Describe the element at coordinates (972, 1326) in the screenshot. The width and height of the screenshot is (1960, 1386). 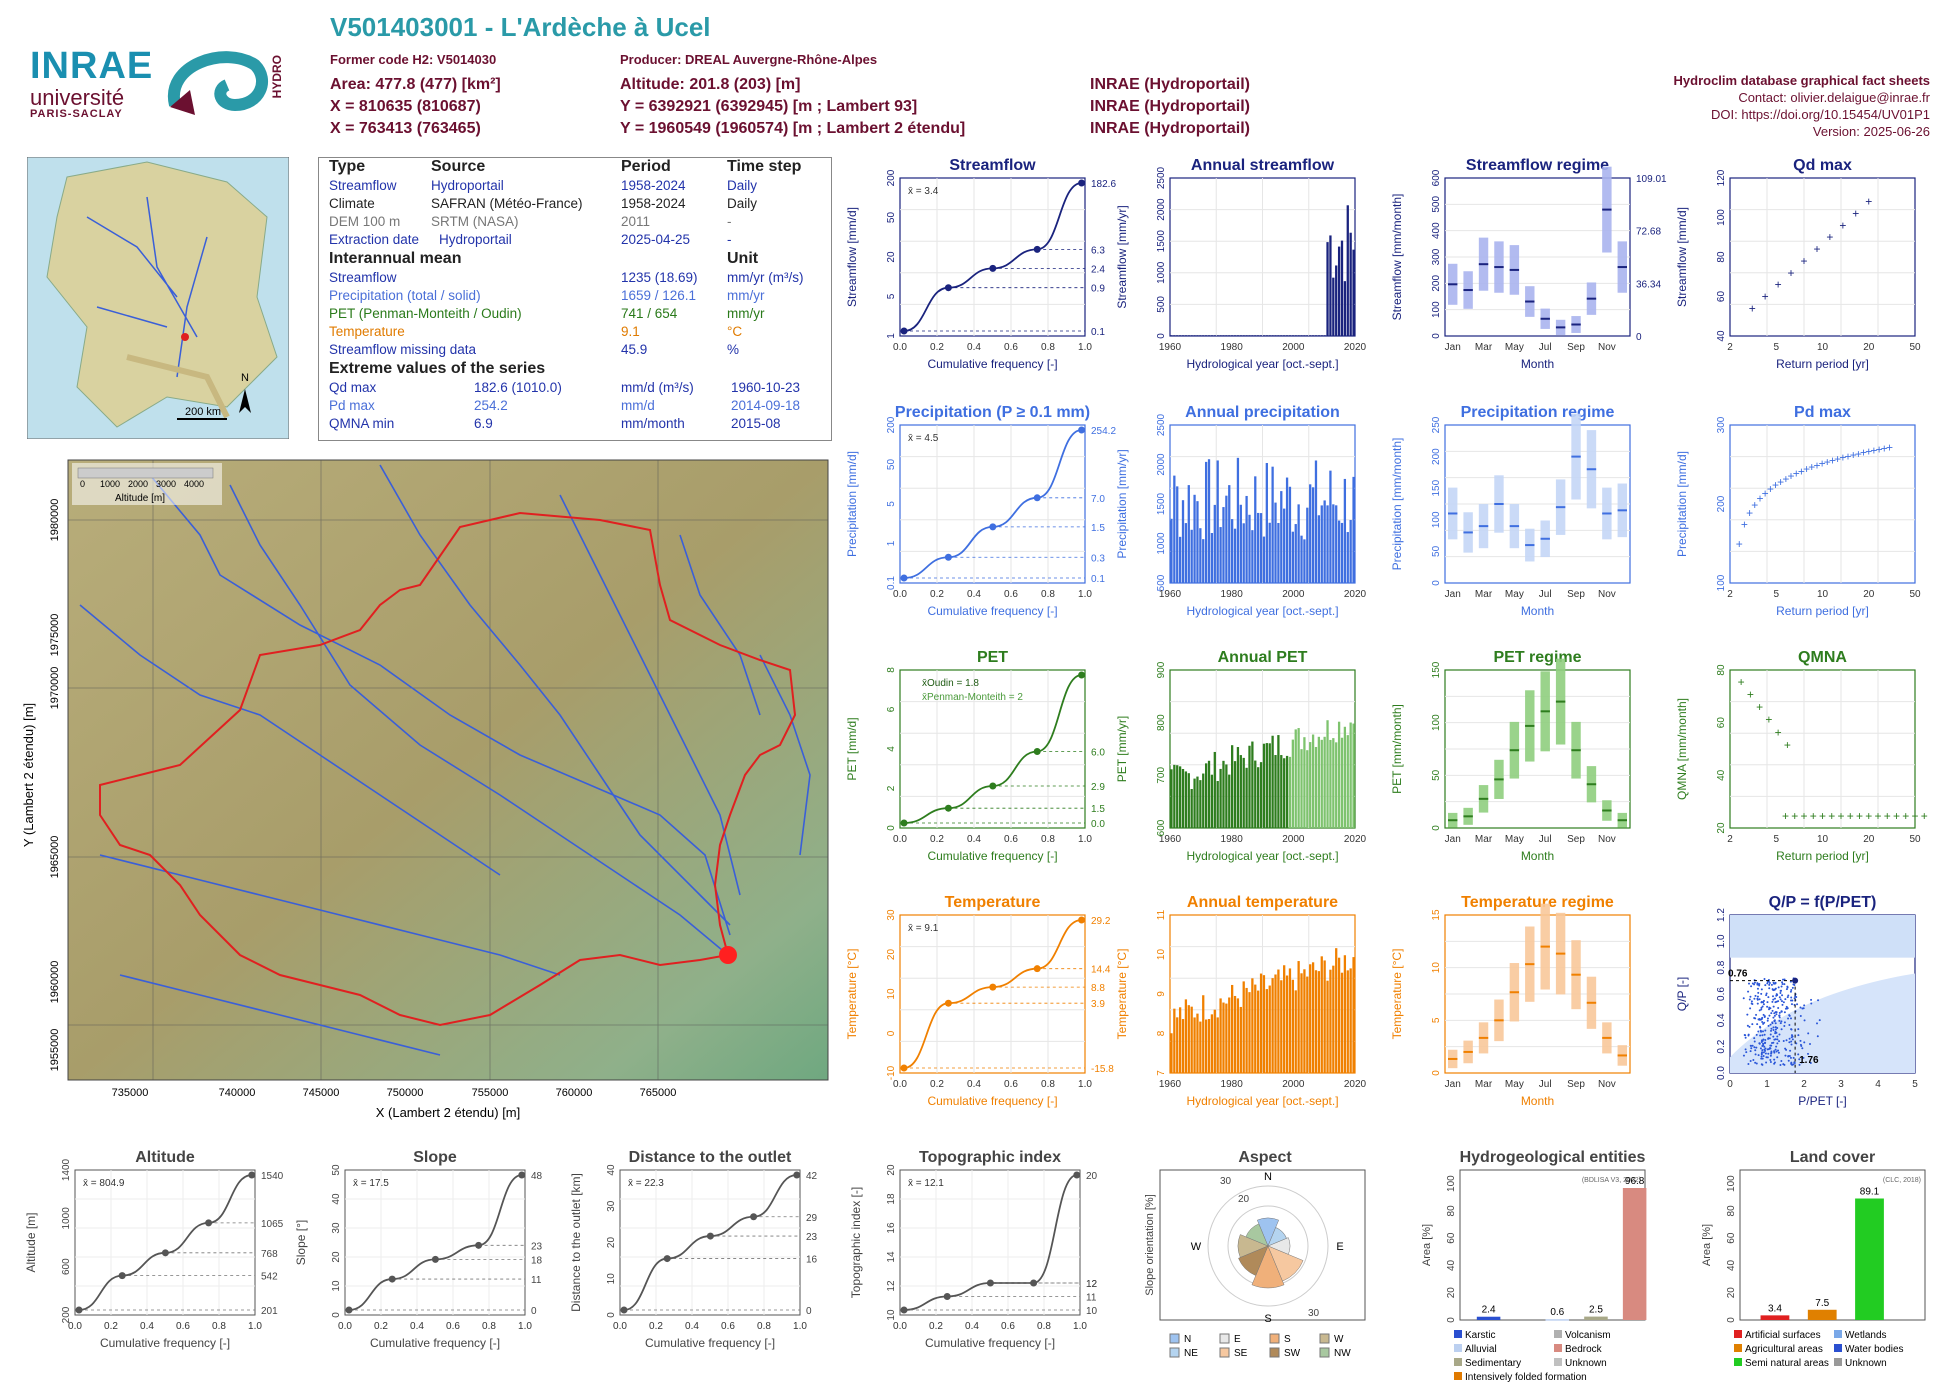
I see `x-tick: 0.4` at that location.